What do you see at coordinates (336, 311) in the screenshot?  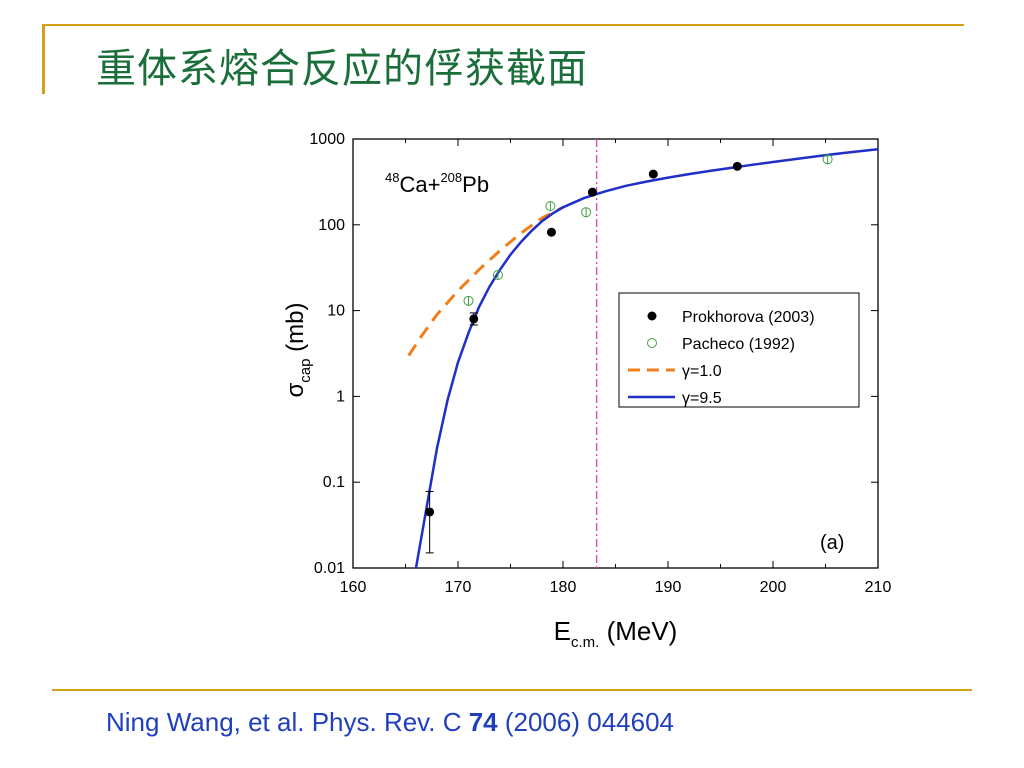 I see `y-tick-label: 10` at bounding box center [336, 311].